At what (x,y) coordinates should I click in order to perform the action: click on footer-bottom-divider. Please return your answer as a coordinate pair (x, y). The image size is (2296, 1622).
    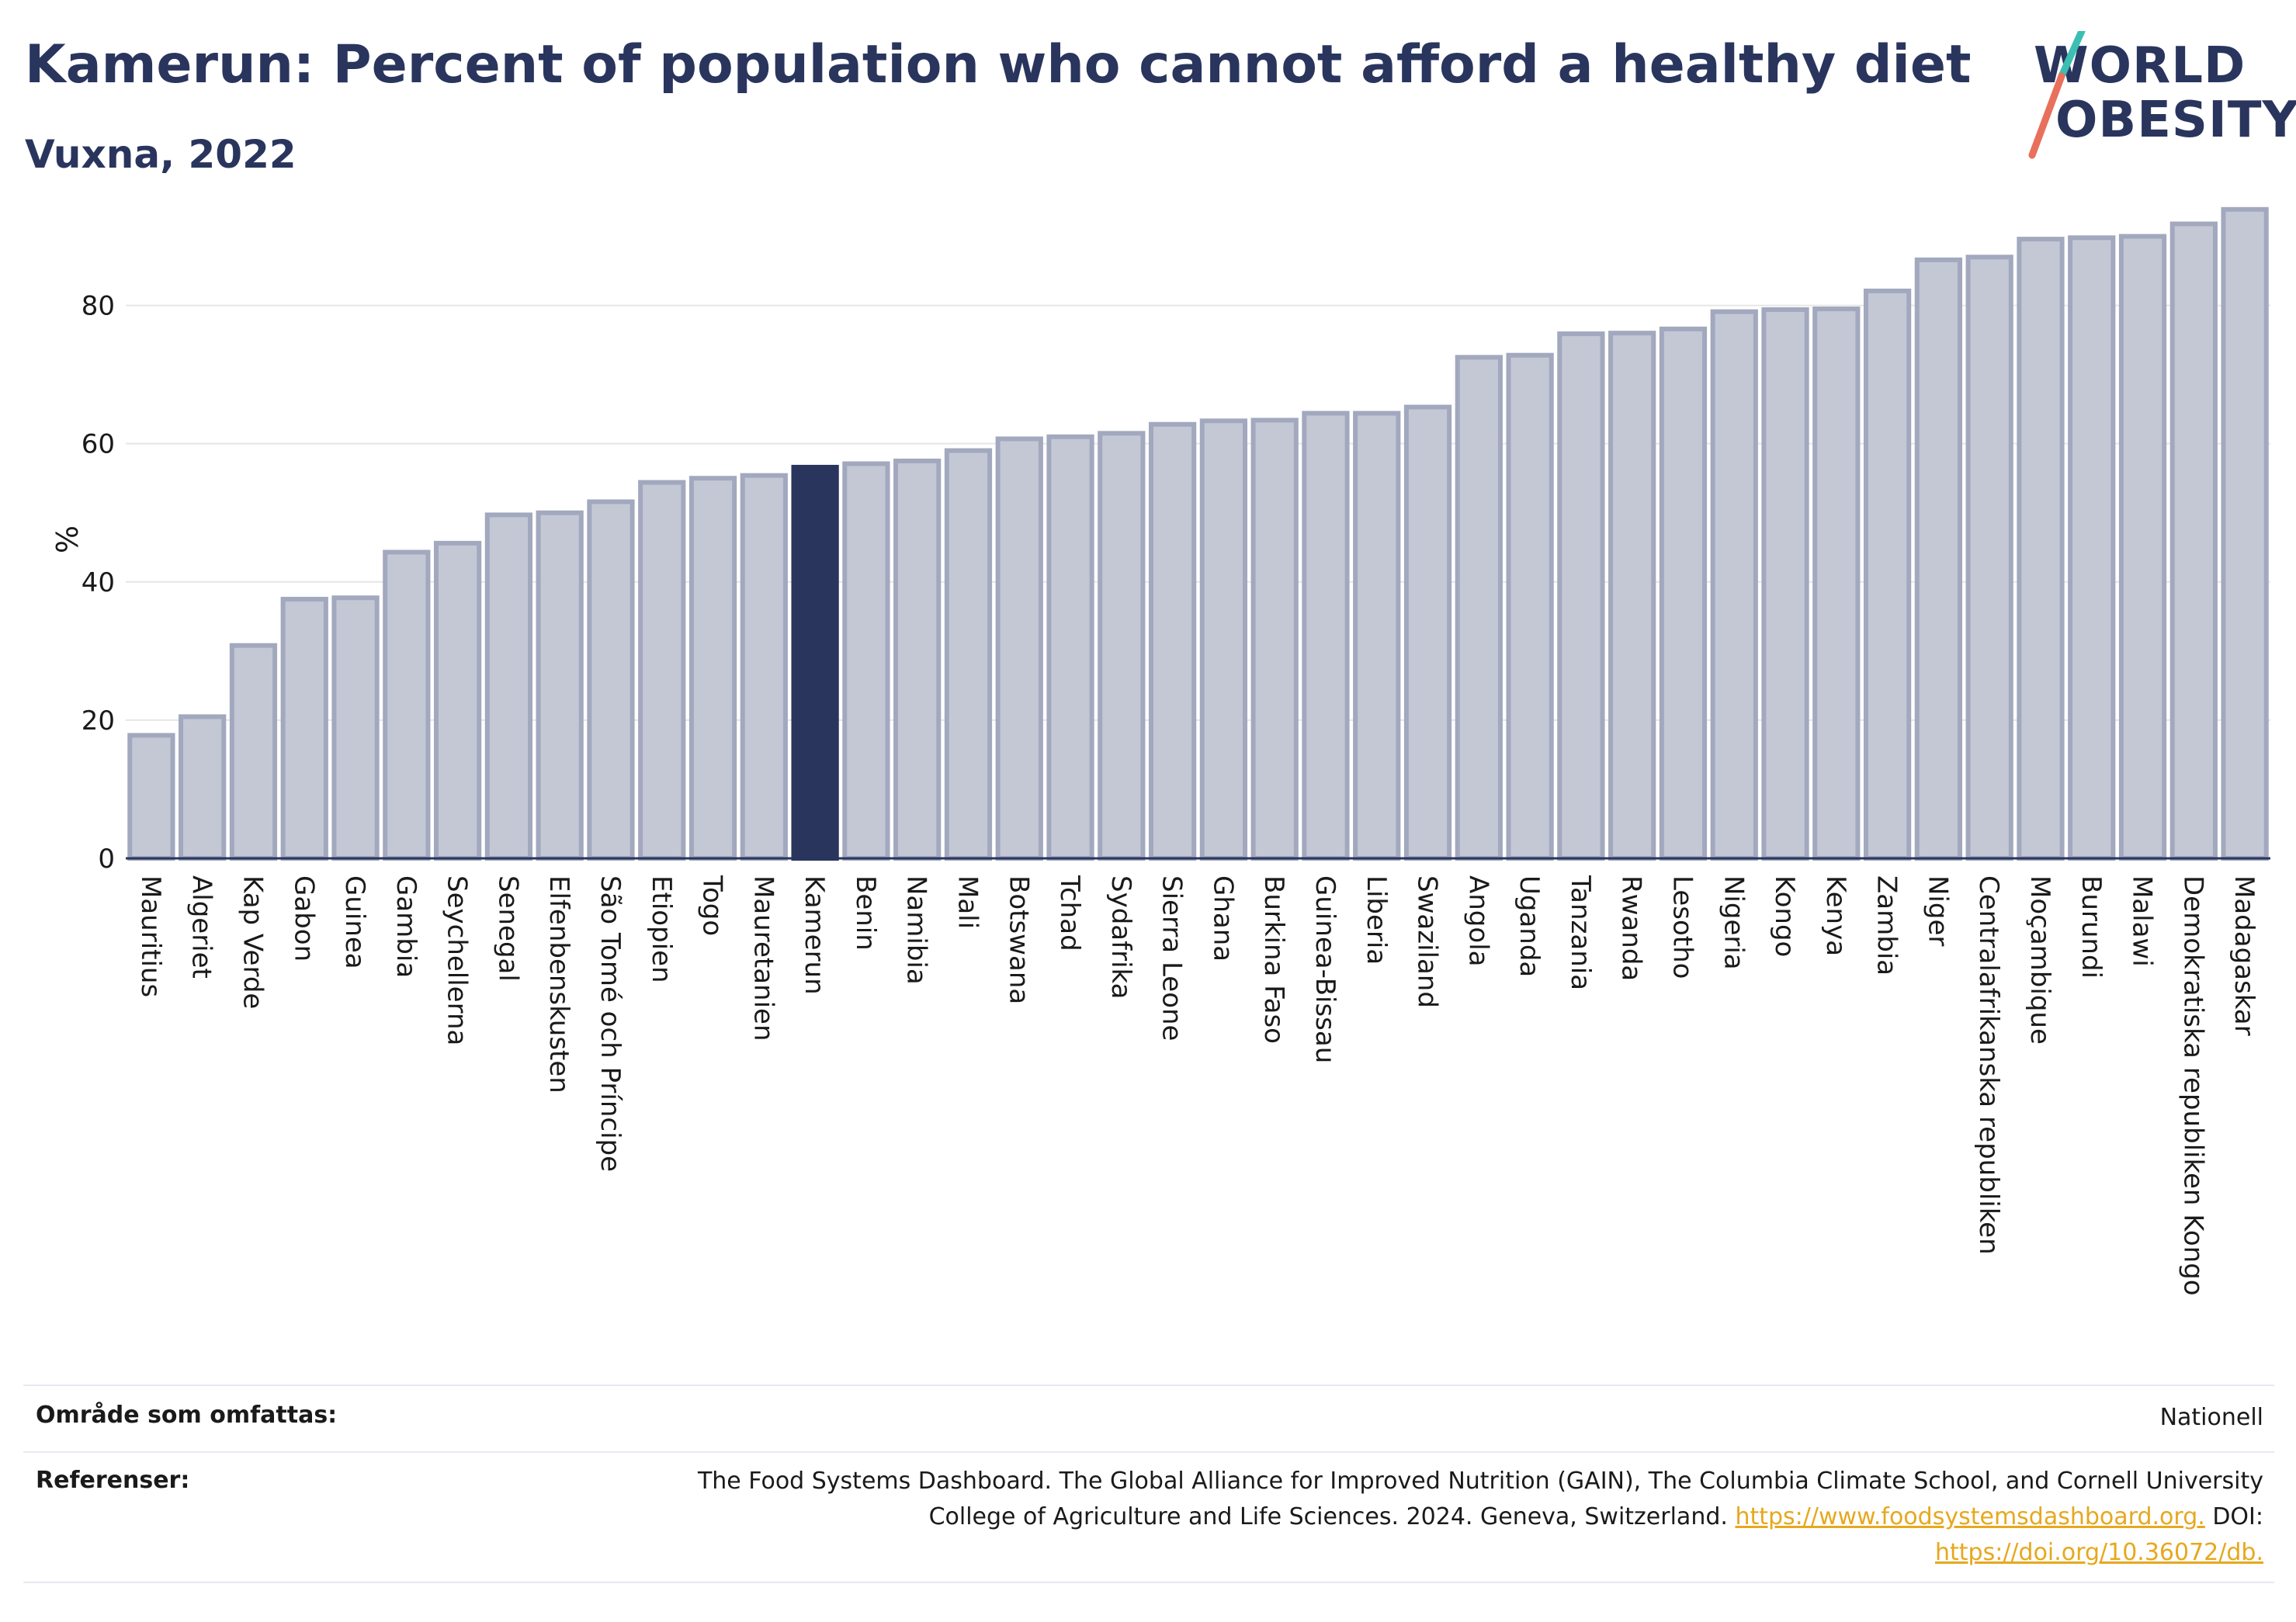
    Looking at the image, I should click on (1148, 1582).